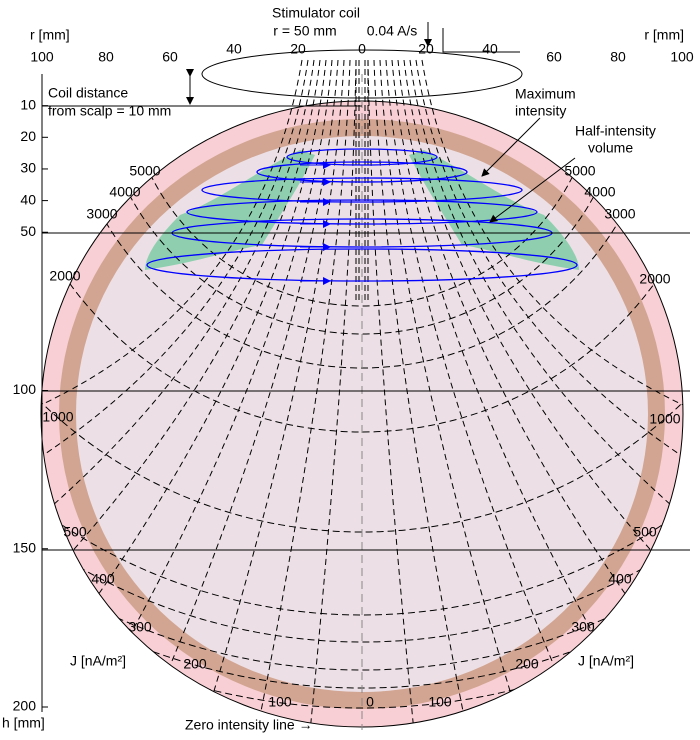  Describe the element at coordinates (25, 706) in the screenshot. I see `h-tick-label: 200` at that location.